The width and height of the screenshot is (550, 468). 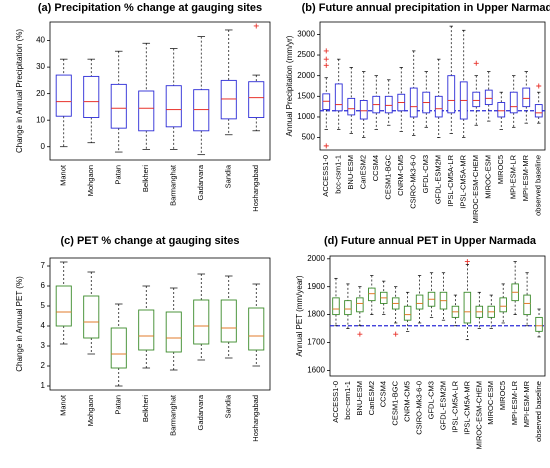 I want to click on x-tick-label: CCSM4, so click(x=375, y=168).